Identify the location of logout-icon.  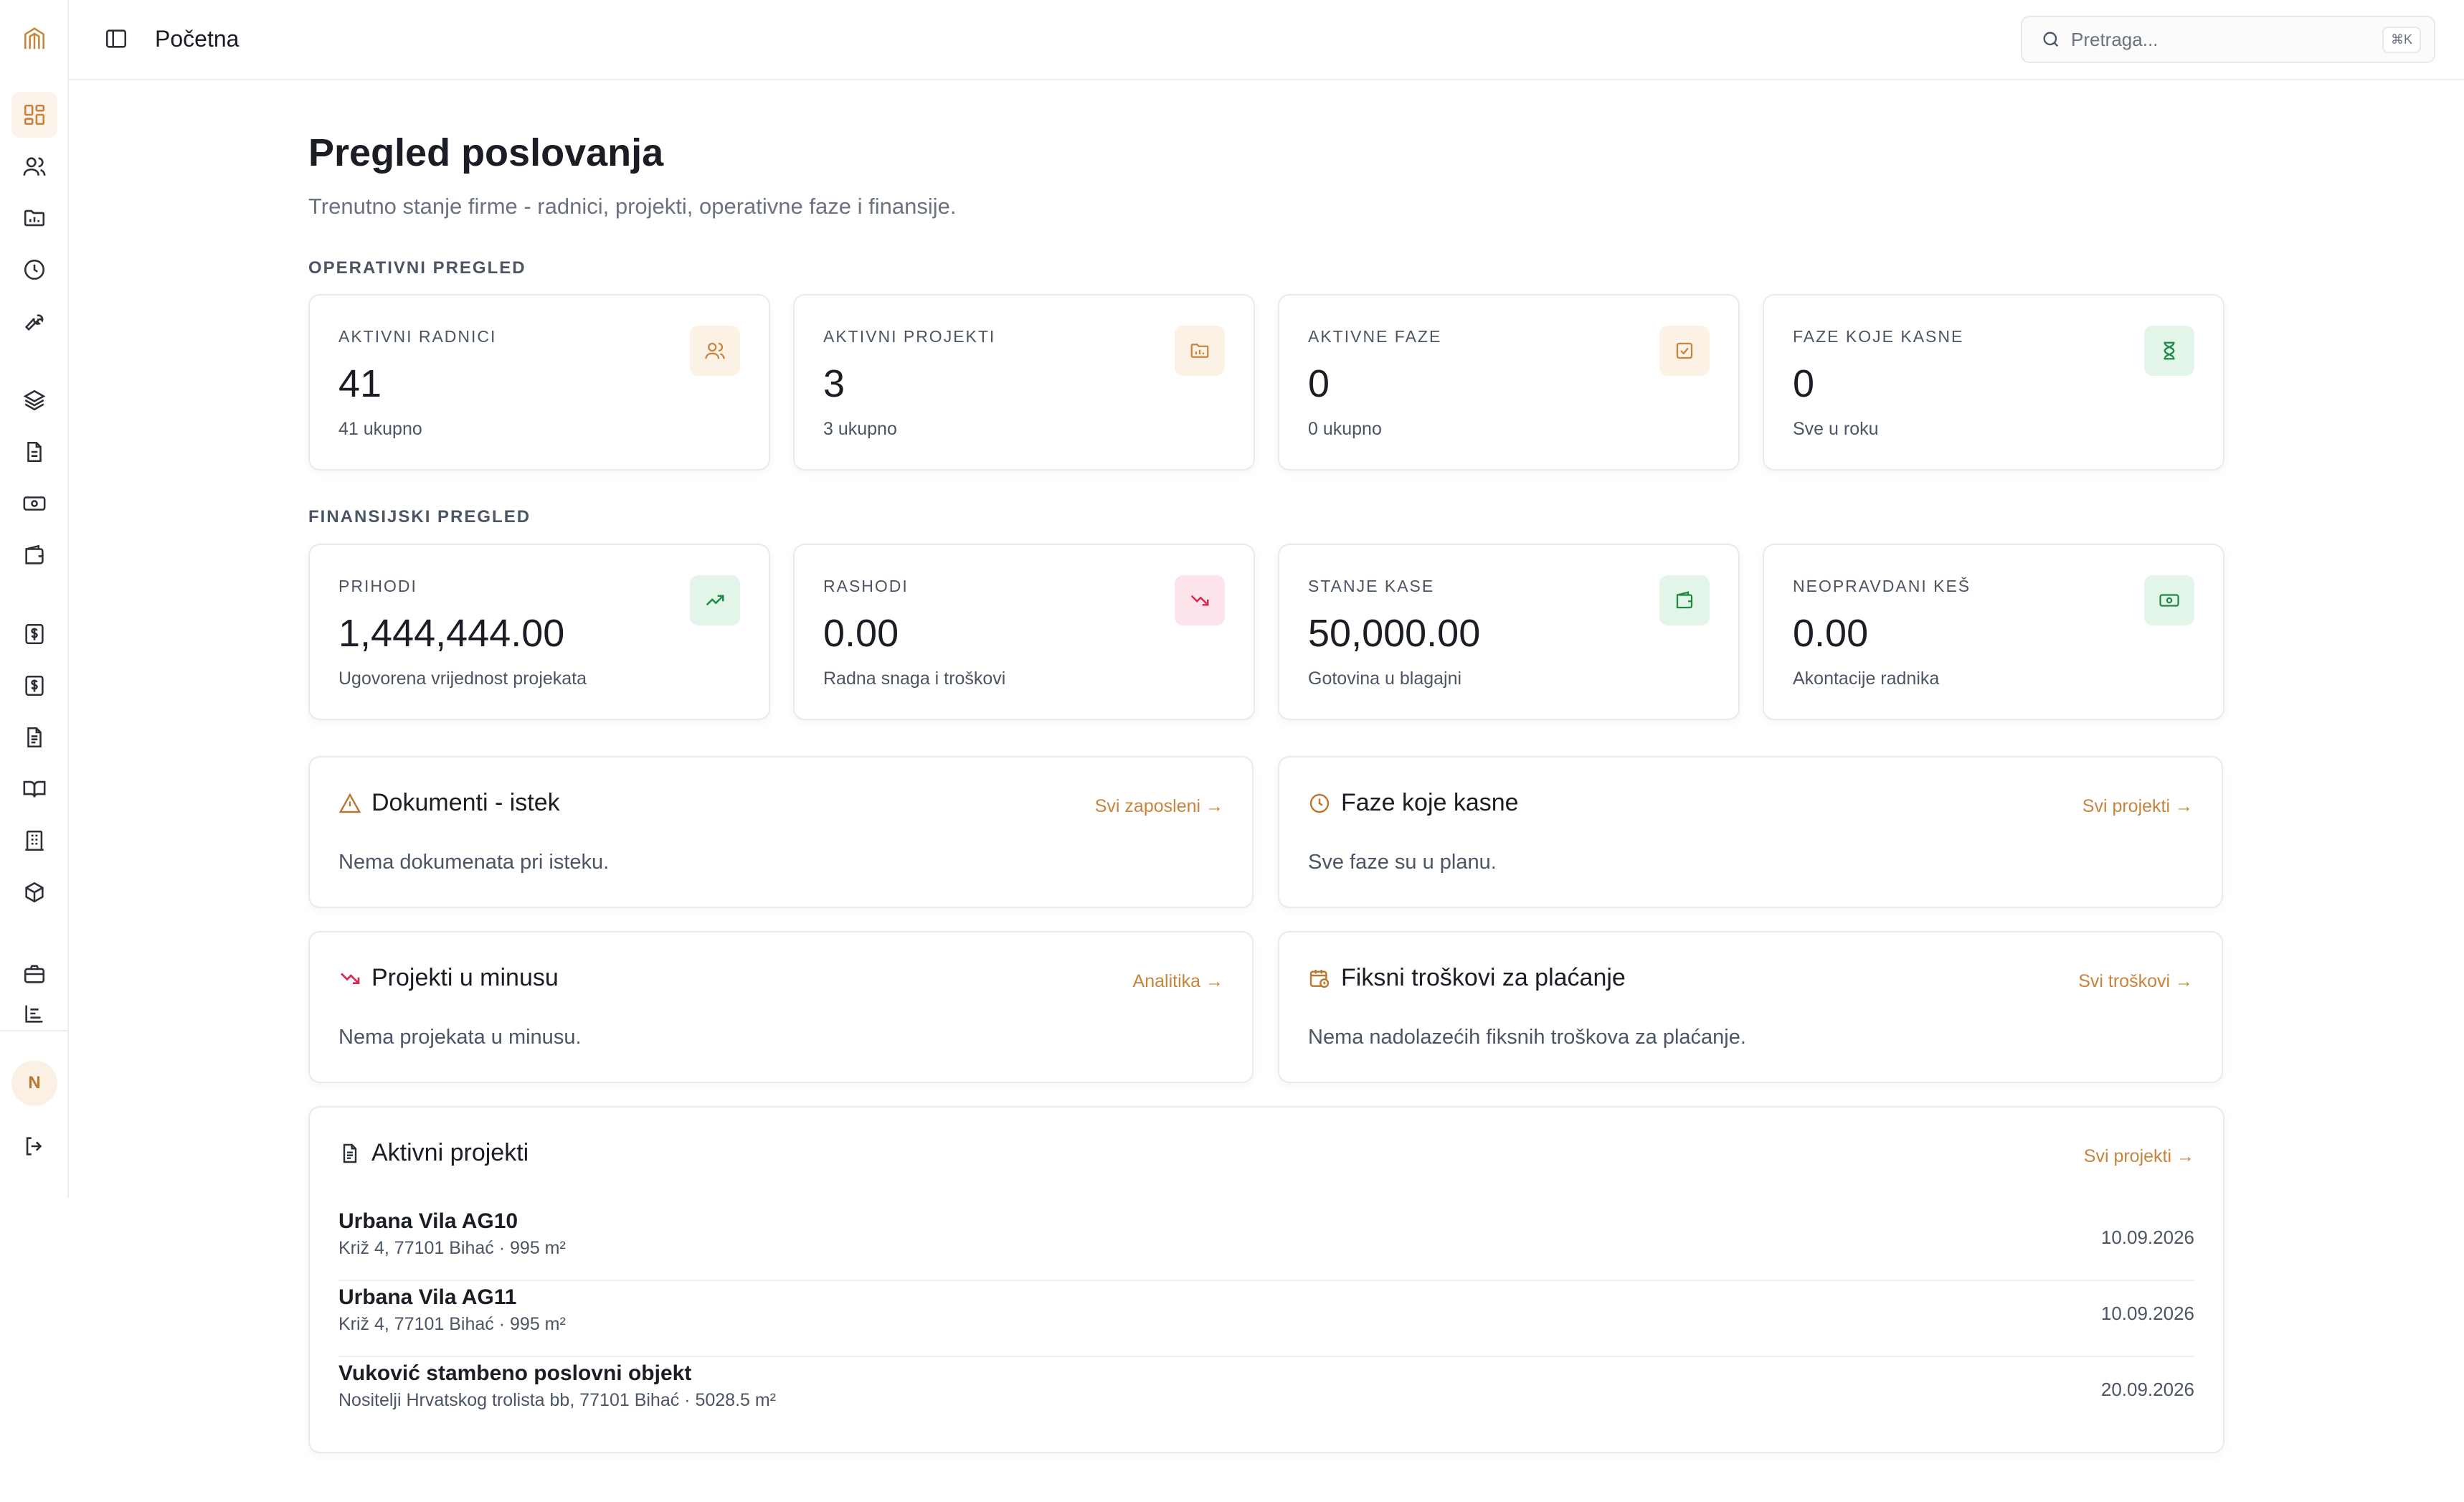
(34, 1146).